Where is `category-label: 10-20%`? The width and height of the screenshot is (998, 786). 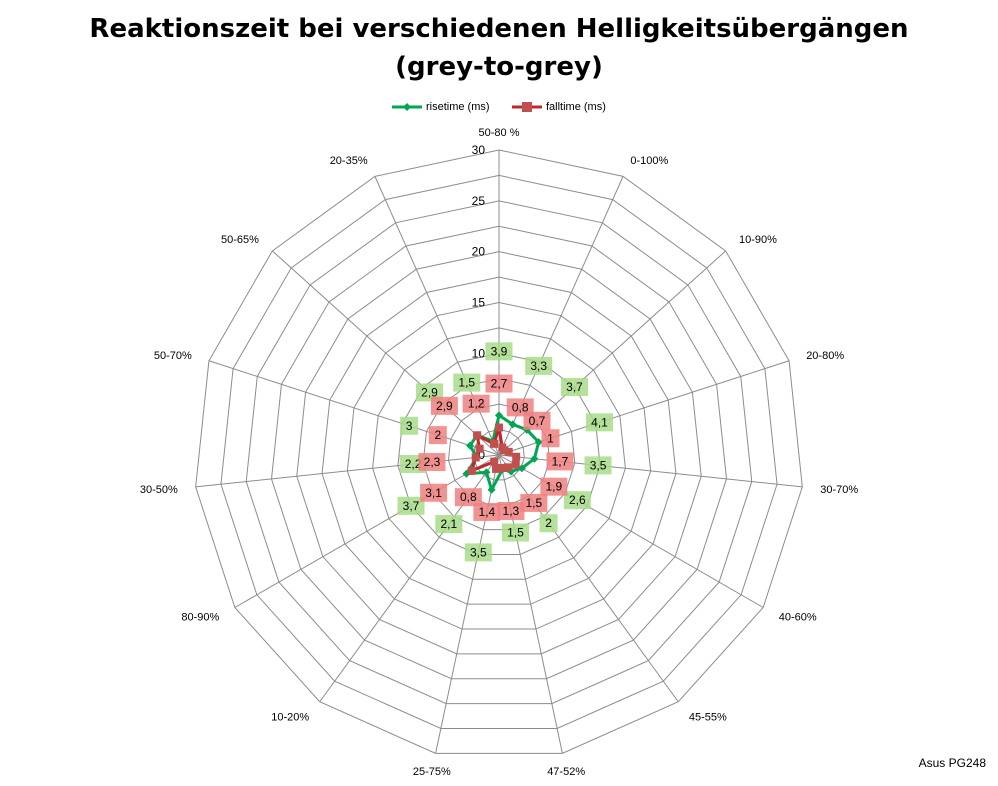
category-label: 10-20% is located at coordinates (290, 717).